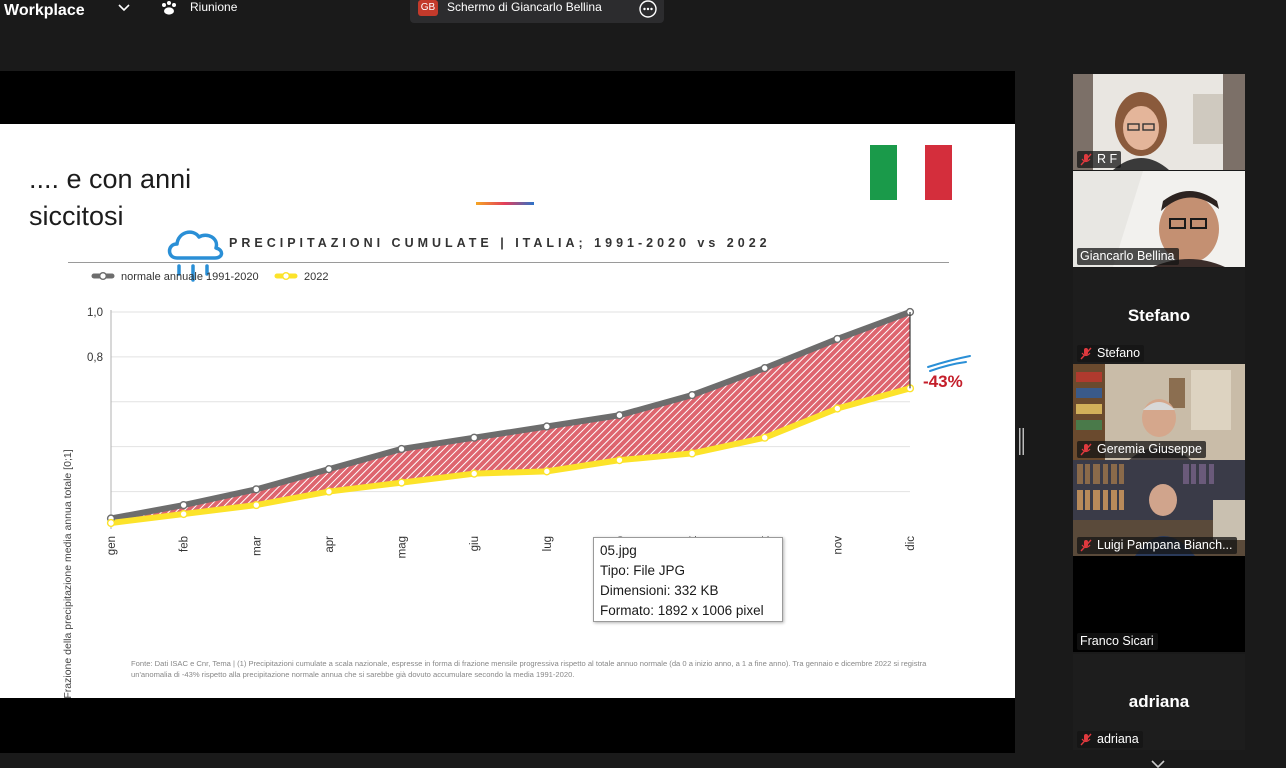 The image size is (1286, 768). I want to click on tooltip-file-format: Formato: 1892 x 1006 pixel, so click(682, 610).